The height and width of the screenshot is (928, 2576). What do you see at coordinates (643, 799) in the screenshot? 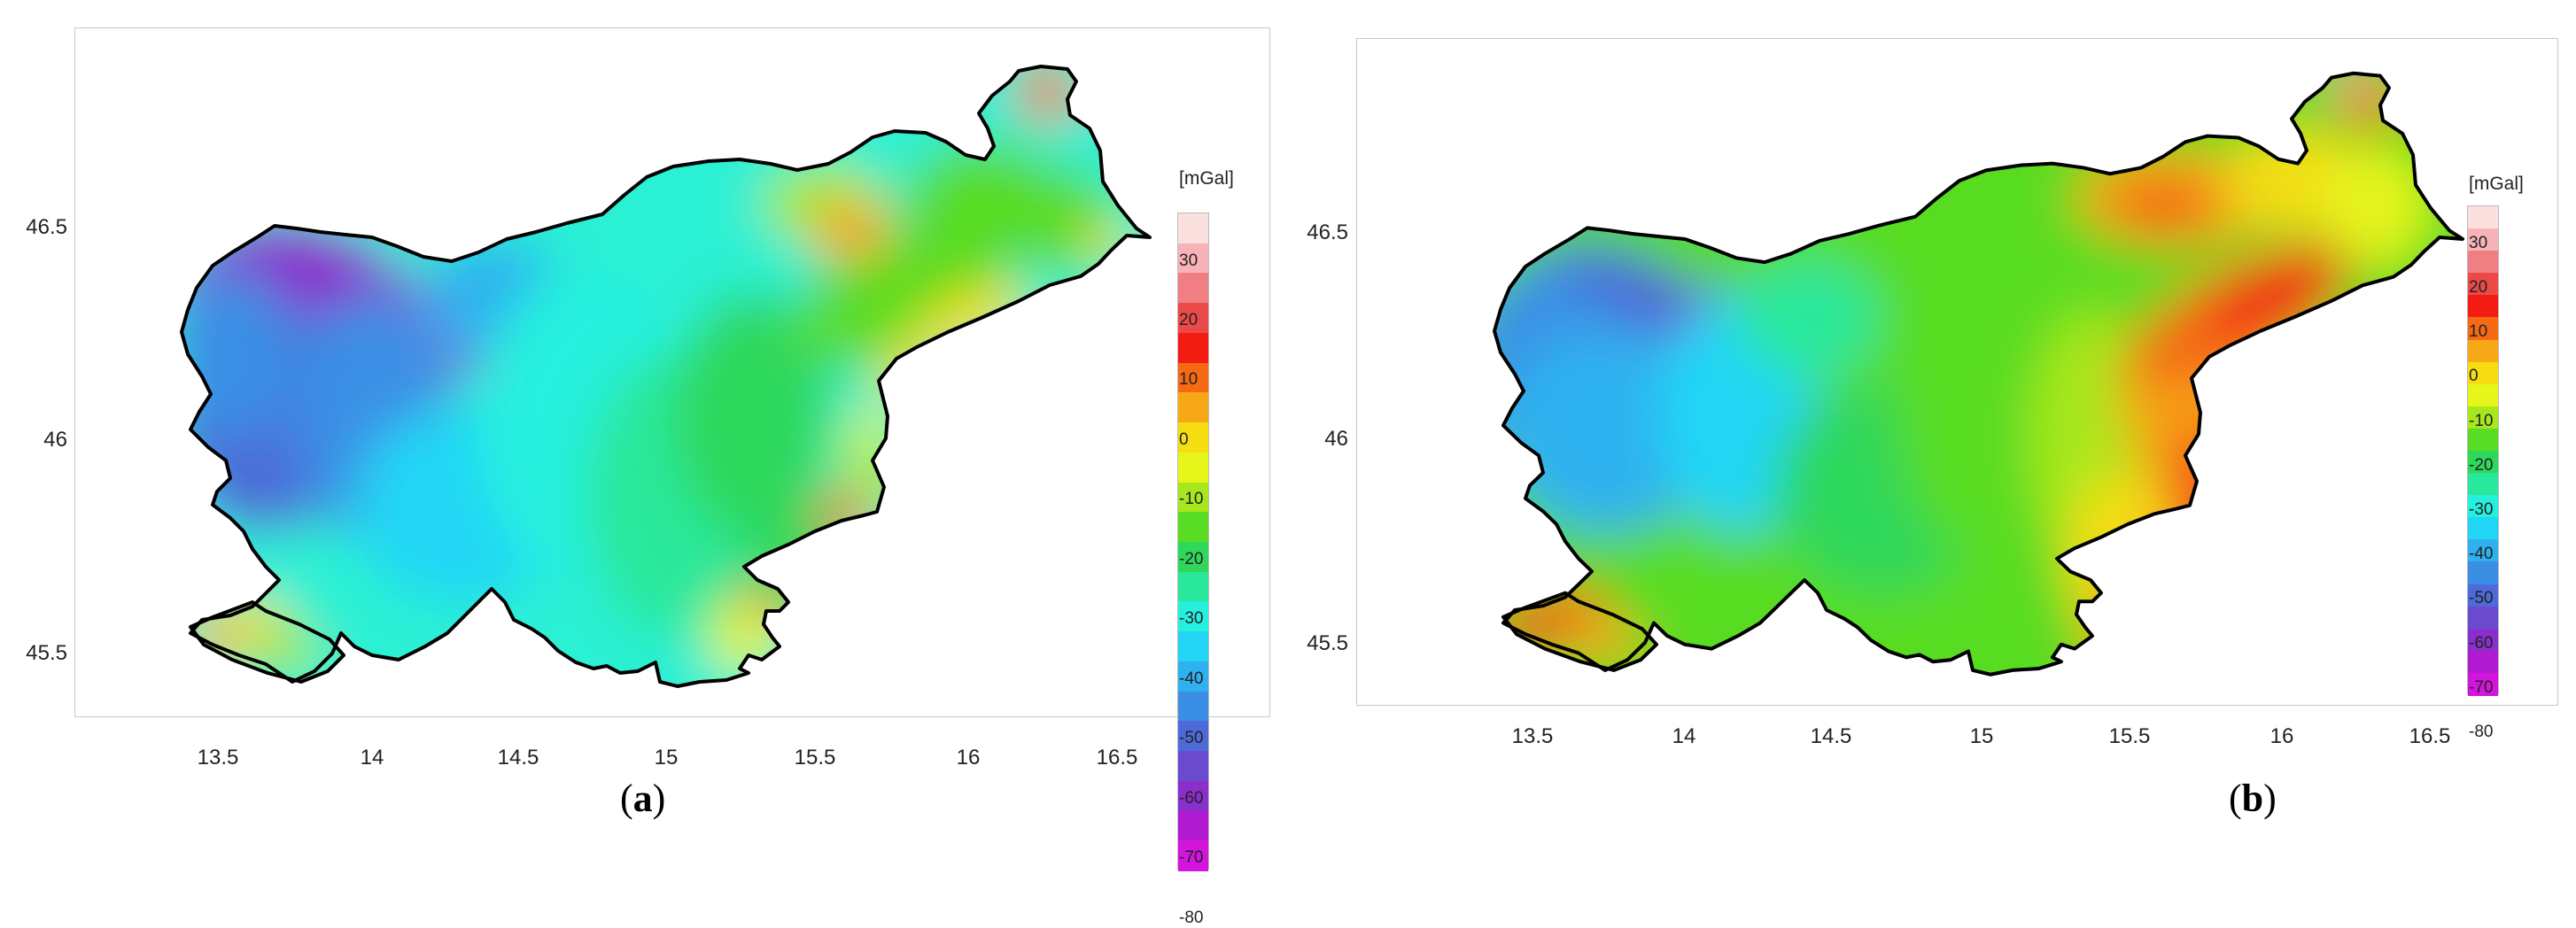
I see `panel-caption-a: (a)` at bounding box center [643, 799].